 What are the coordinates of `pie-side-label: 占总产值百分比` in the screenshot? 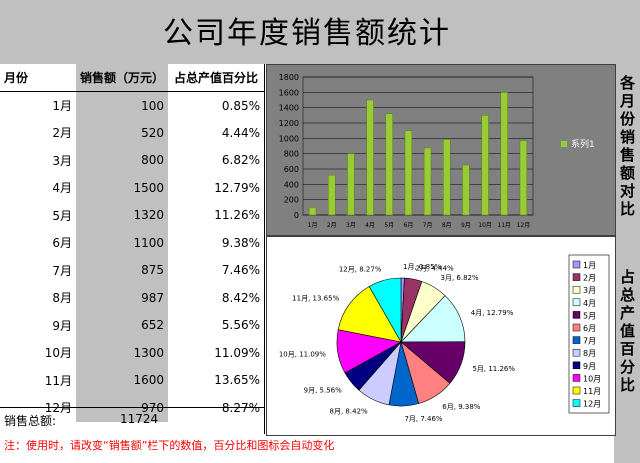 It's located at (627, 331).